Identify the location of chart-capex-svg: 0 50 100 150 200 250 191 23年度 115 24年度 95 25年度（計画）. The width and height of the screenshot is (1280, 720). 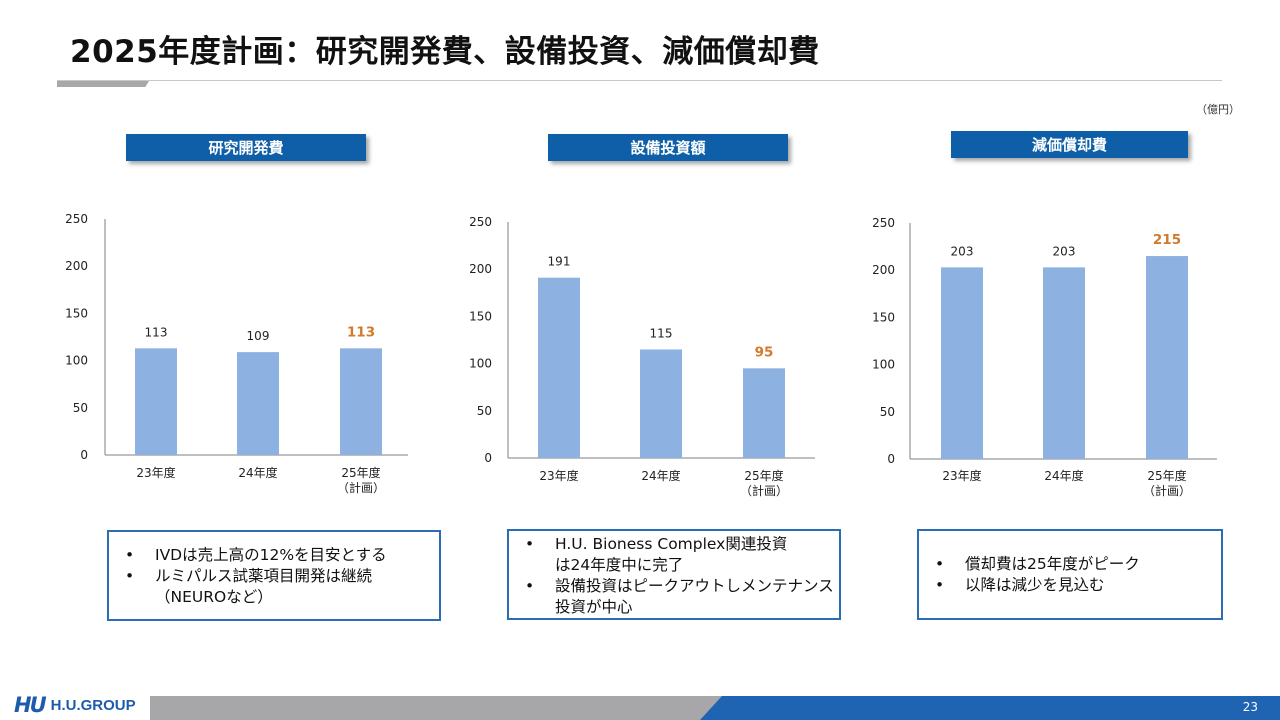
(642, 356).